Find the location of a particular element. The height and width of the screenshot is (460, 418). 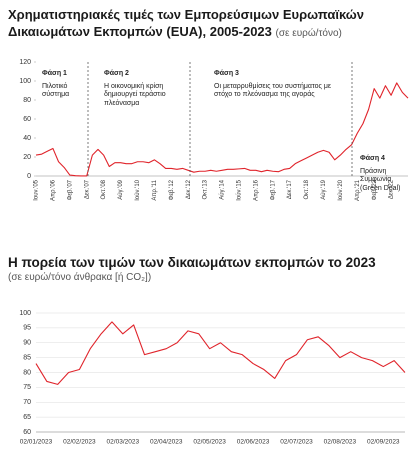

phase-annotation: Φάση 4 Πράσινη Συμφωνία (Green Deal) is located at coordinates (387, 174).